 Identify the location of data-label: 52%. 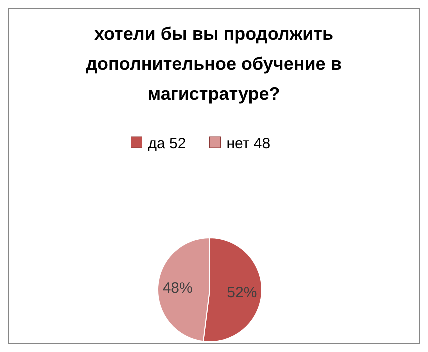
(242, 293).